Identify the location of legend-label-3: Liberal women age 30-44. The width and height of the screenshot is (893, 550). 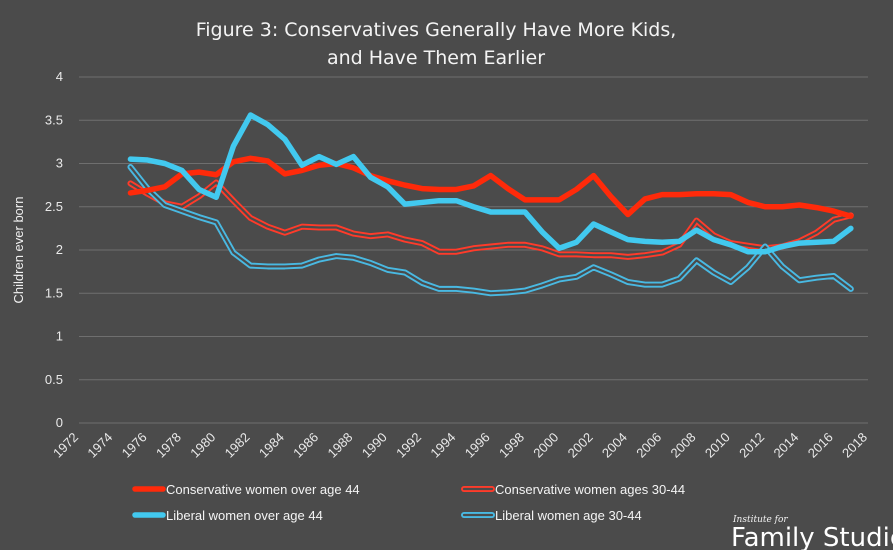
(568, 515).